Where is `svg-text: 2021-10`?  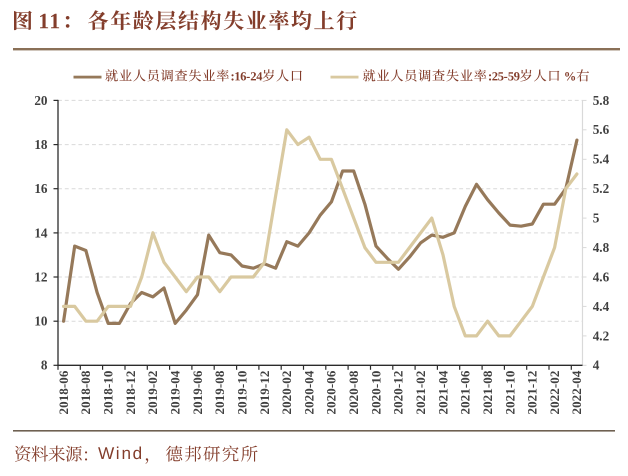
svg-text: 2021-10 is located at coordinates (509, 393).